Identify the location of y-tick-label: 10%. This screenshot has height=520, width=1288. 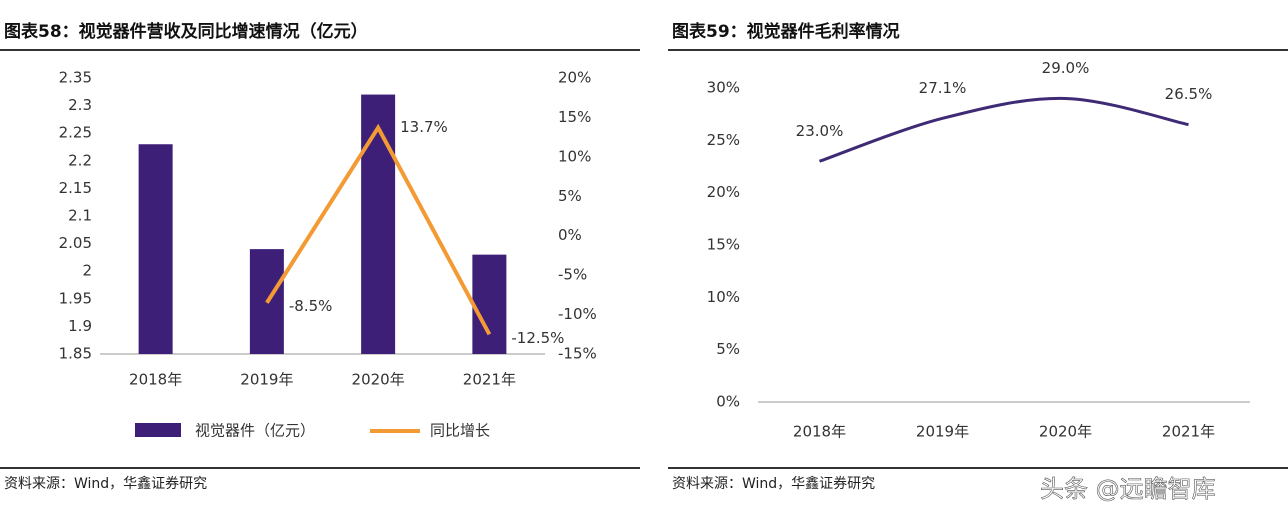
(723, 297).